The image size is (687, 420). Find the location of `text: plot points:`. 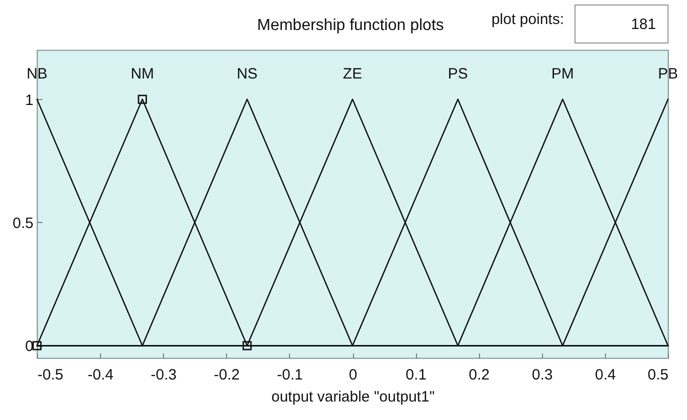

text: plot points: is located at coordinates (527, 19).